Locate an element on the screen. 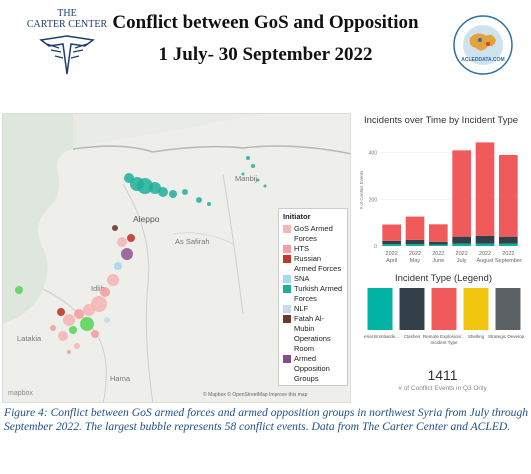  x-tick-label: September is located at coordinates (508, 261).